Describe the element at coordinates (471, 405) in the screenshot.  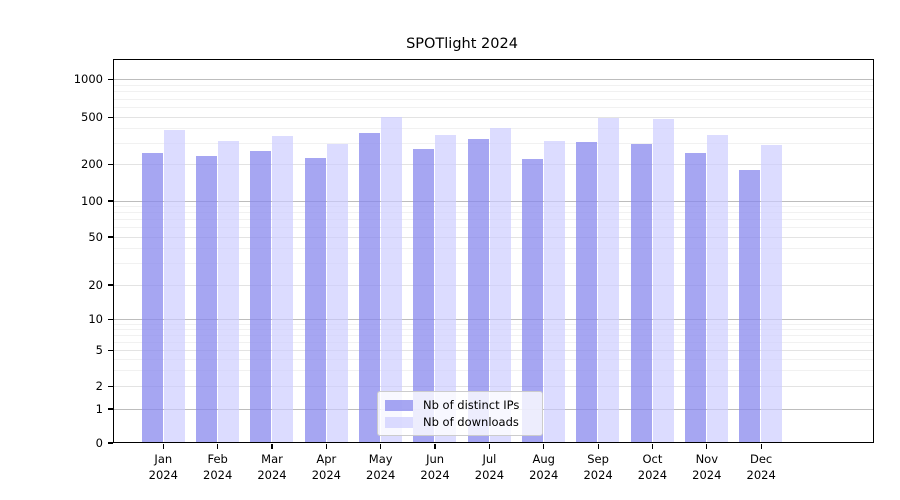
I see `legend-label-distinct-ips: Nb of distinct IPs` at that location.